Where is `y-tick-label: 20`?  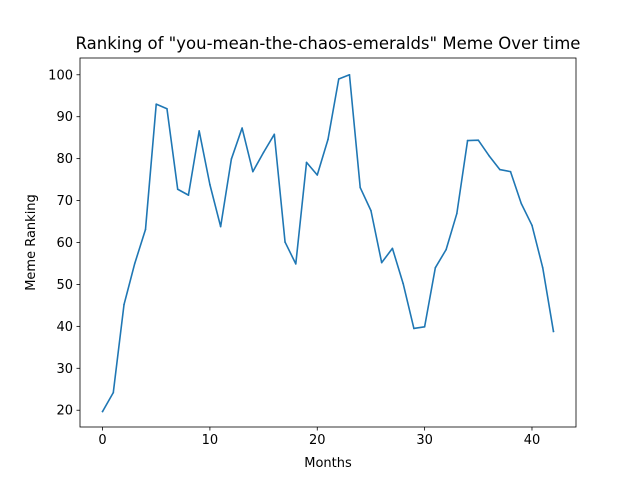
y-tick-label: 20 is located at coordinates (64, 411).